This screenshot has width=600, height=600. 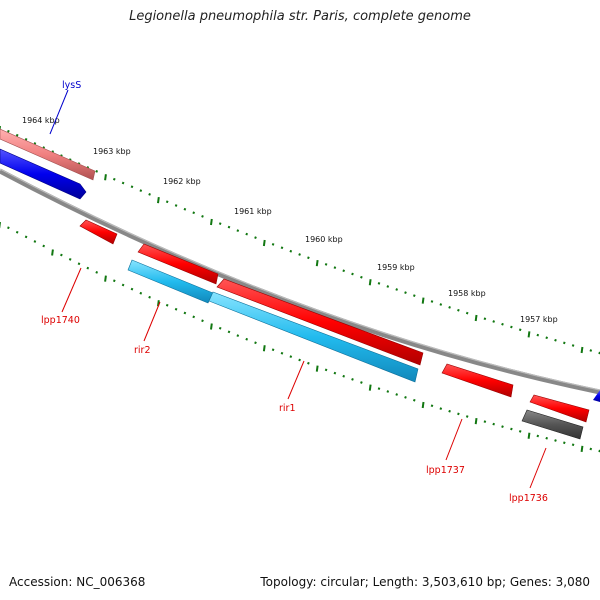 I want to click on kbp-label: 1960 kbp, so click(x=324, y=239).